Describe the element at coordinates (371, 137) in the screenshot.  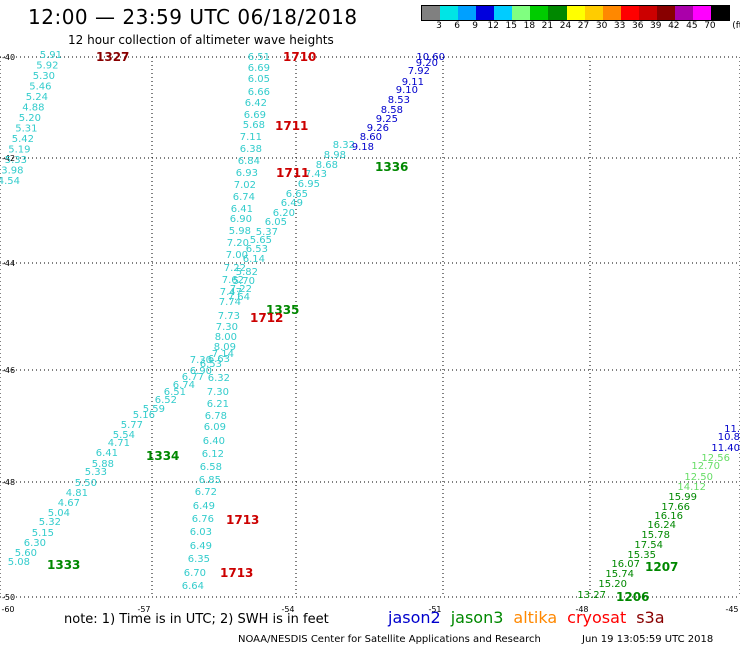
I see `wave-height-label: 8.60` at that location.